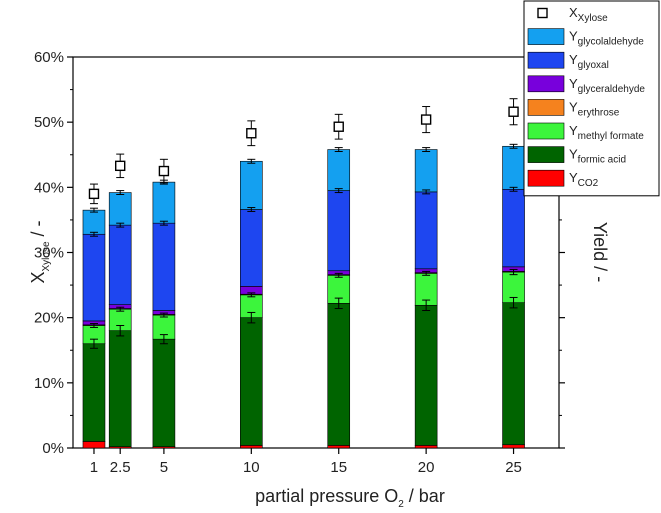  Describe the element at coordinates (542, 13) in the screenshot. I see `legend-conversion-marker` at that location.